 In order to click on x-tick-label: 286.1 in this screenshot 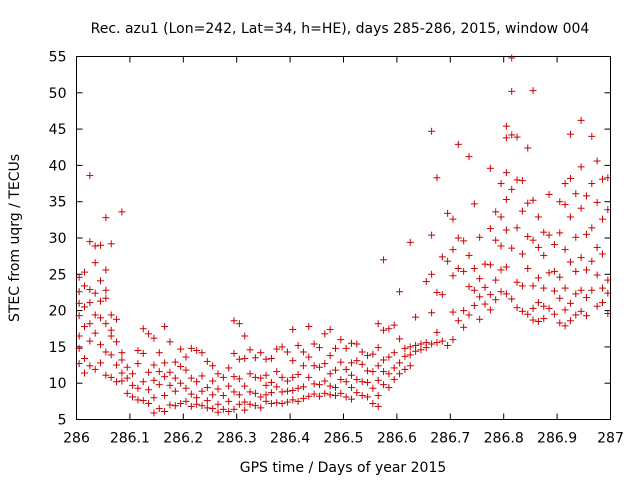, I will do `click(130, 439)`.